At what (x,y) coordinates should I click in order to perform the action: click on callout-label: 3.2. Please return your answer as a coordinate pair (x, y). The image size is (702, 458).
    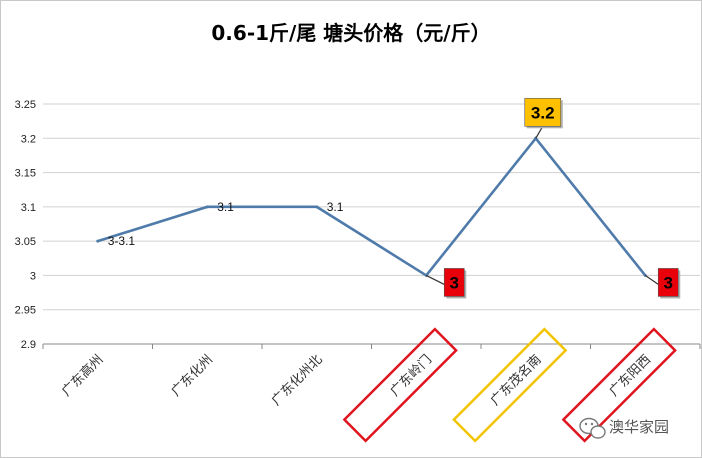
    Looking at the image, I should click on (543, 112).